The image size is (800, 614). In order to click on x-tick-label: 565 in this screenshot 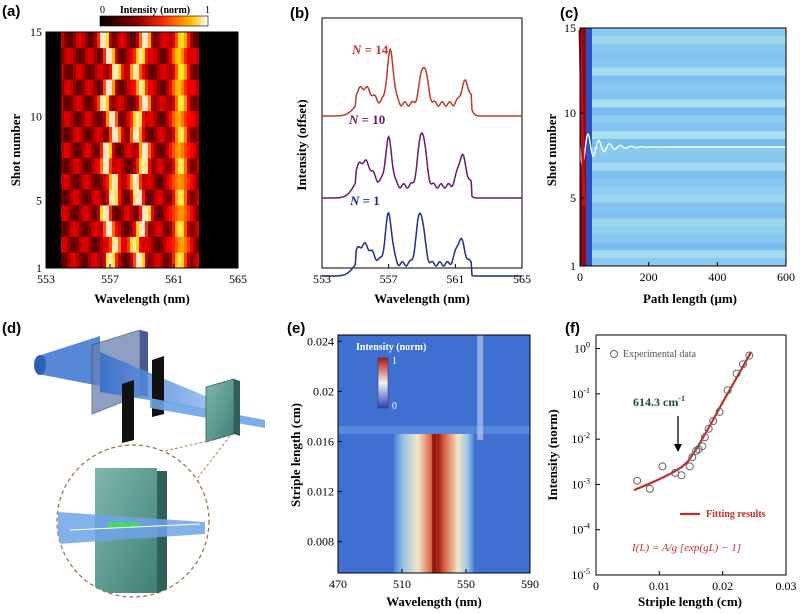, I will do `click(238, 279)`.